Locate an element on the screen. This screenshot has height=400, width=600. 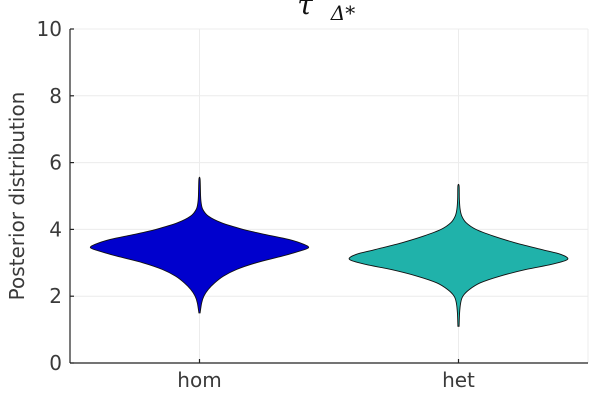
chart-title: τ Δ* is located at coordinates (326, 12).